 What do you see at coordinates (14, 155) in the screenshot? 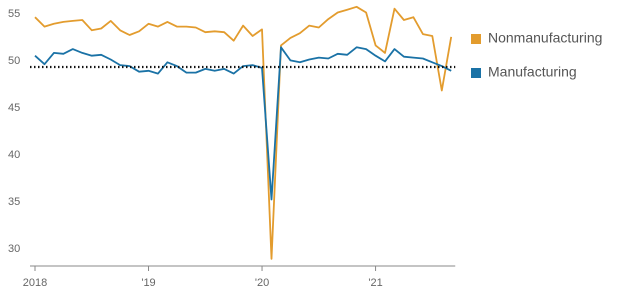
I see `y-tick-label: 40` at bounding box center [14, 155].